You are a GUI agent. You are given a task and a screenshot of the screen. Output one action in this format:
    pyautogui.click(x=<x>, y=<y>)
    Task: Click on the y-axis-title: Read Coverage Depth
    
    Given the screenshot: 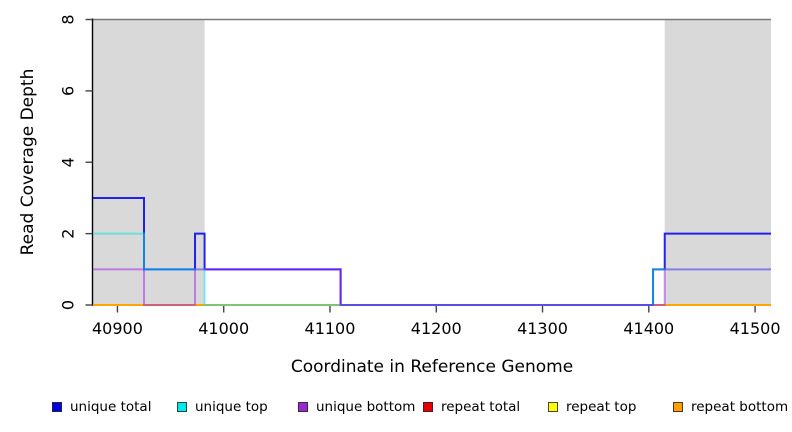 What is the action you would take?
    pyautogui.click(x=28, y=162)
    